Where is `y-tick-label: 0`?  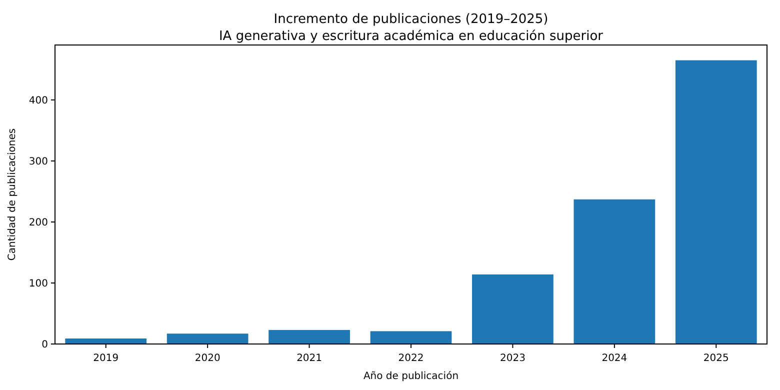
y-tick-label: 0 is located at coordinates (45, 345).